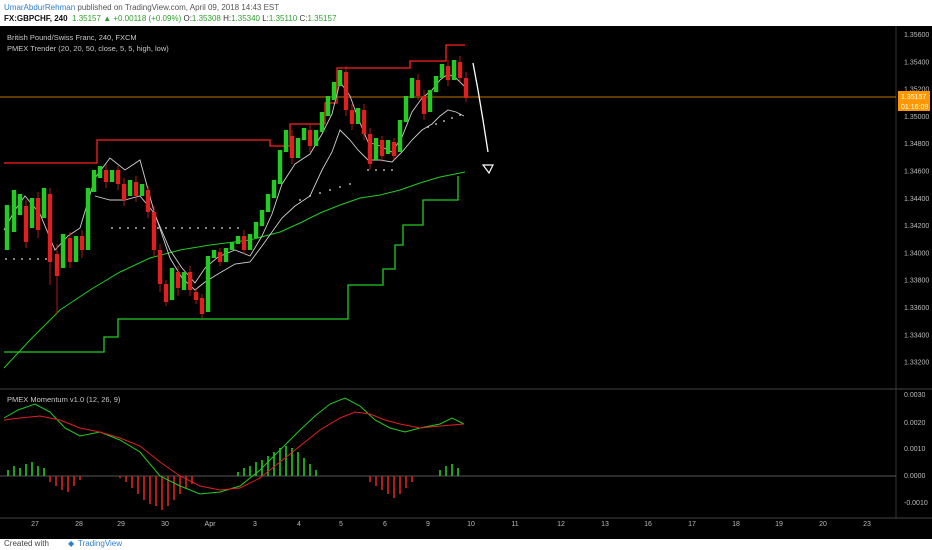 Image resolution: width=932 pixels, height=550 pixels. Describe the element at coordinates (255, 524) in the screenshot. I see `time-axis-label: 3` at that location.